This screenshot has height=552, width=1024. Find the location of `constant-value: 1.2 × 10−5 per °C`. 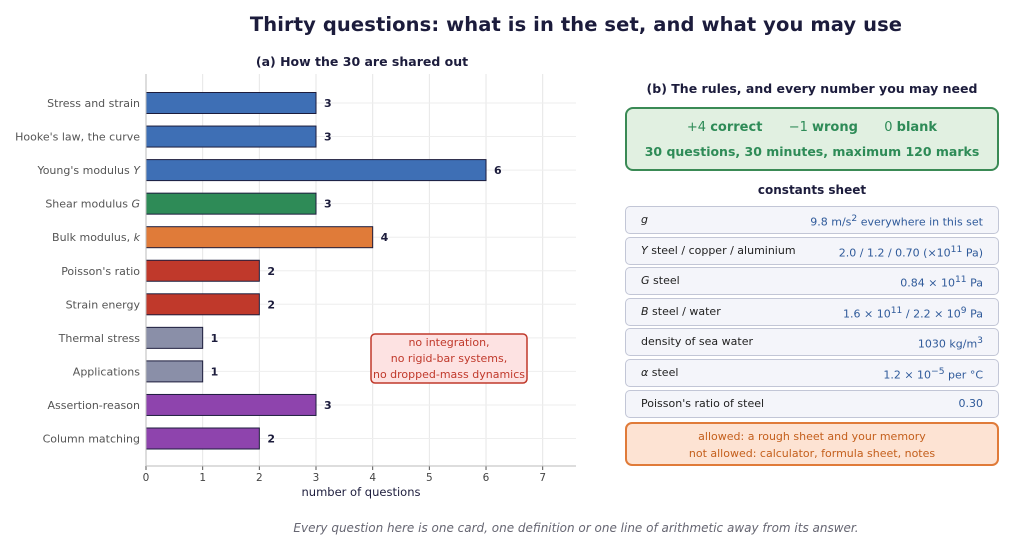

constant-value: 1.2 × 10−5 per °C is located at coordinates (933, 374).